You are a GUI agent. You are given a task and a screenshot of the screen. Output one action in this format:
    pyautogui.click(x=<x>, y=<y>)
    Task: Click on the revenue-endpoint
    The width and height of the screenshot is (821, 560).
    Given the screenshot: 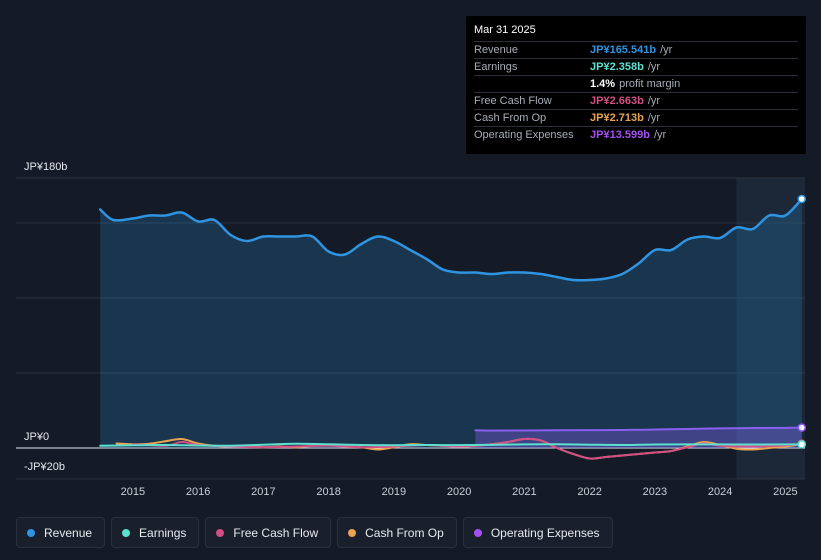 What is the action you would take?
    pyautogui.click(x=801, y=199)
    